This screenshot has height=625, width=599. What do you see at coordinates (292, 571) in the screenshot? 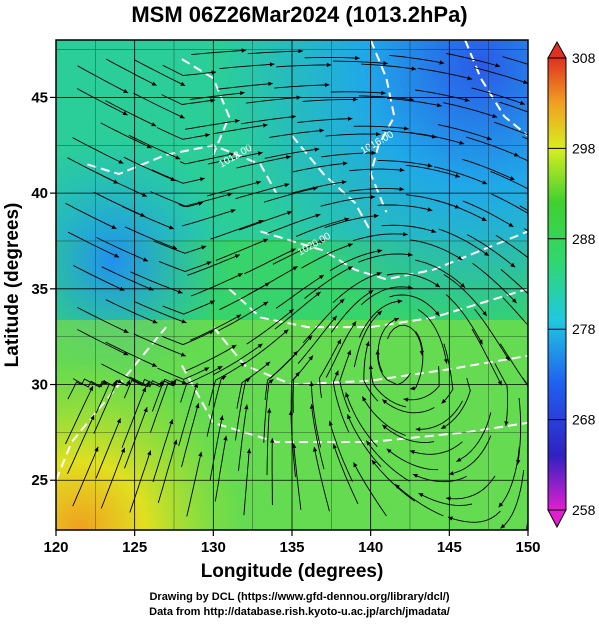
I see `x-axis-label: Longitude (degrees)` at bounding box center [292, 571].